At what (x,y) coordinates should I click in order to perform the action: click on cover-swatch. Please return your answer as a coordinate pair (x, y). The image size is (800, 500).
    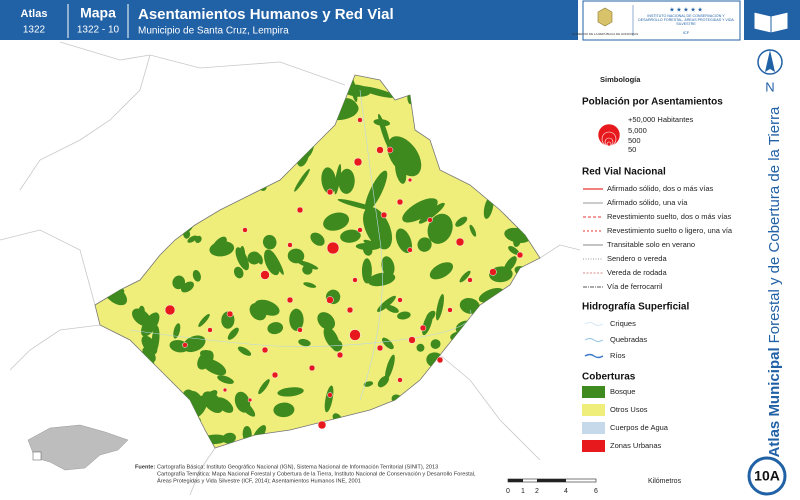
    Looking at the image, I should click on (593, 446).